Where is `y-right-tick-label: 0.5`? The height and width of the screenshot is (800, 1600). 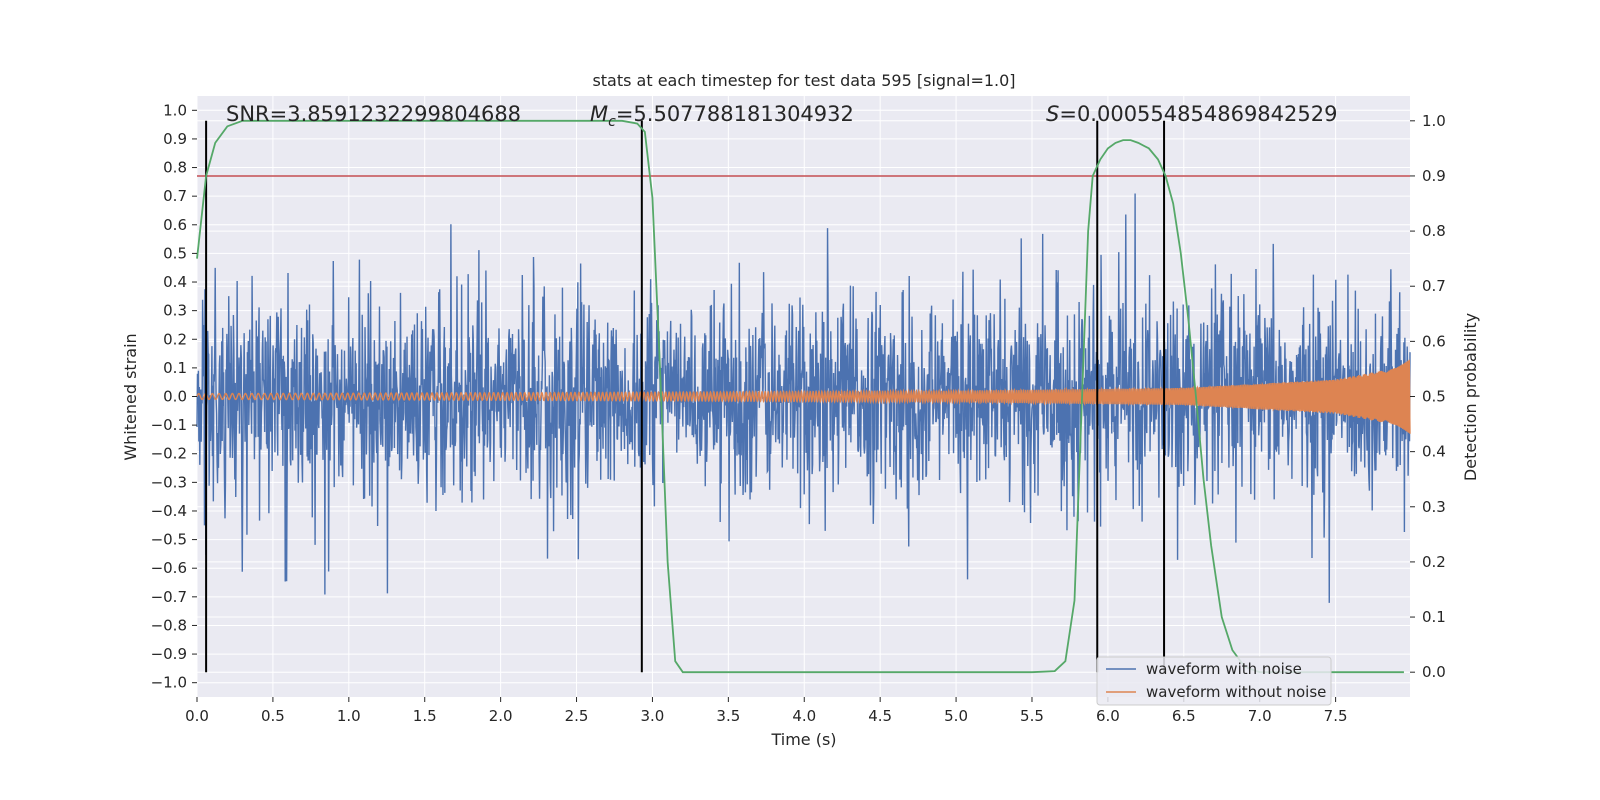 y-right-tick-label: 0.5 is located at coordinates (1434, 397).